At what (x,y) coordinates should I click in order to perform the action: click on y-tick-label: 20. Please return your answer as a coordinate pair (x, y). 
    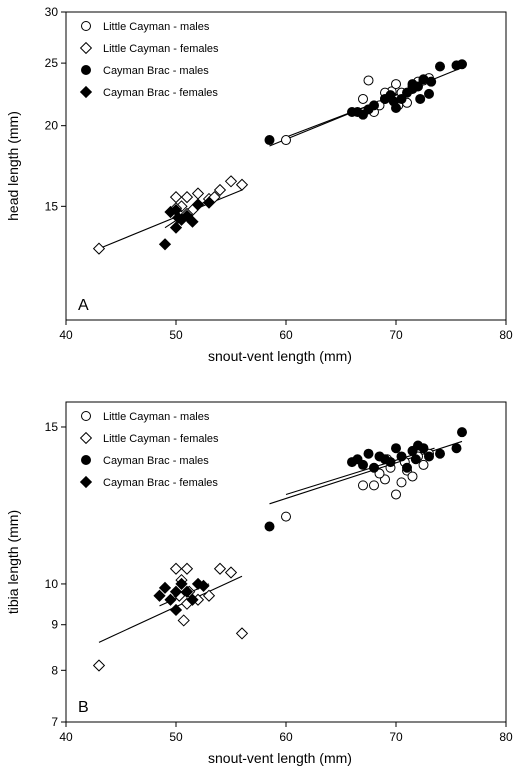
    Looking at the image, I should click on (52, 126).